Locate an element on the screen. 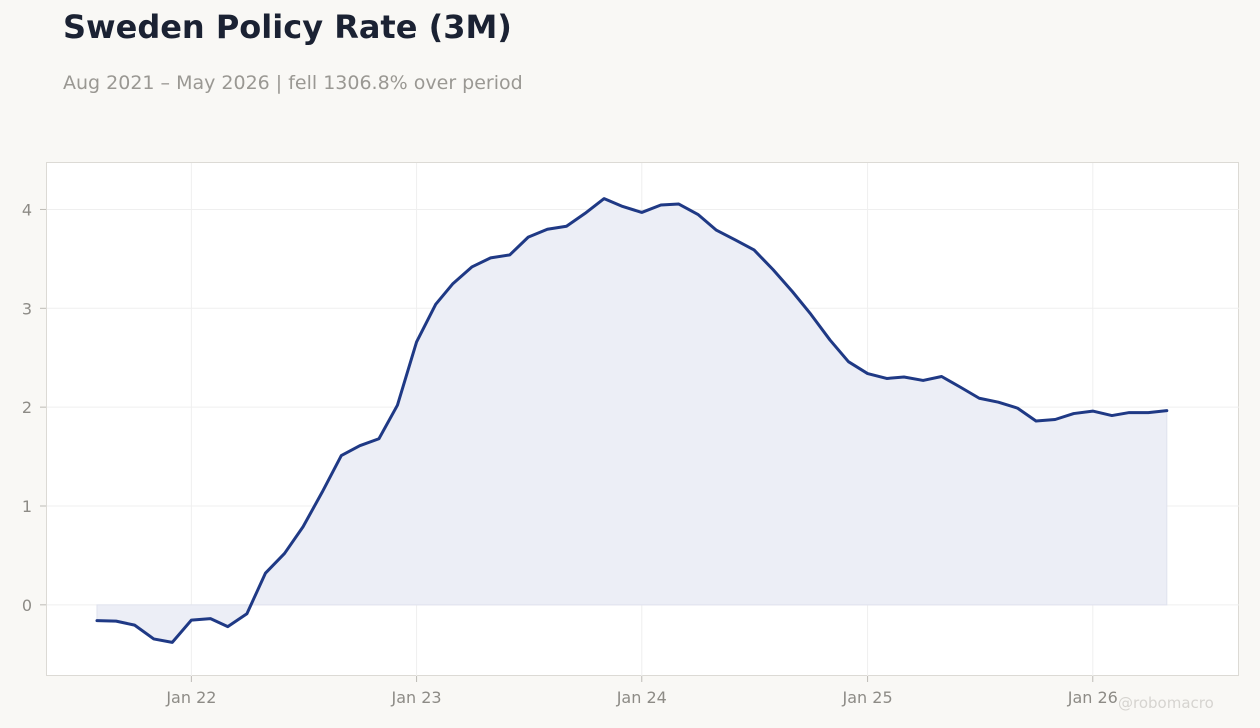 This screenshot has height=728, width=1260. y-tick-label: 3 is located at coordinates (27, 308).